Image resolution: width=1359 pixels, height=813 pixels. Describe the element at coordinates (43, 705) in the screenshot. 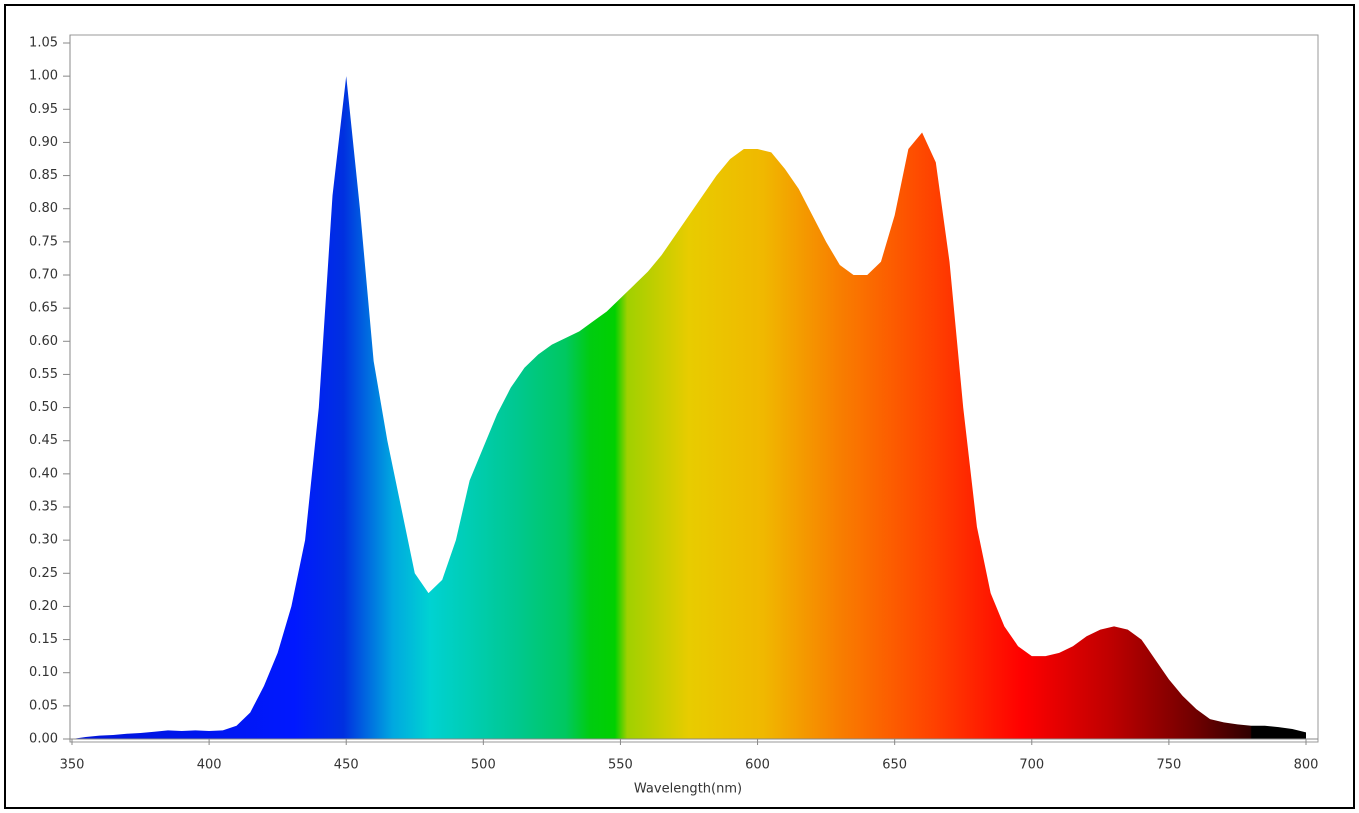

I see `y-tick-label: 0.05` at that location.